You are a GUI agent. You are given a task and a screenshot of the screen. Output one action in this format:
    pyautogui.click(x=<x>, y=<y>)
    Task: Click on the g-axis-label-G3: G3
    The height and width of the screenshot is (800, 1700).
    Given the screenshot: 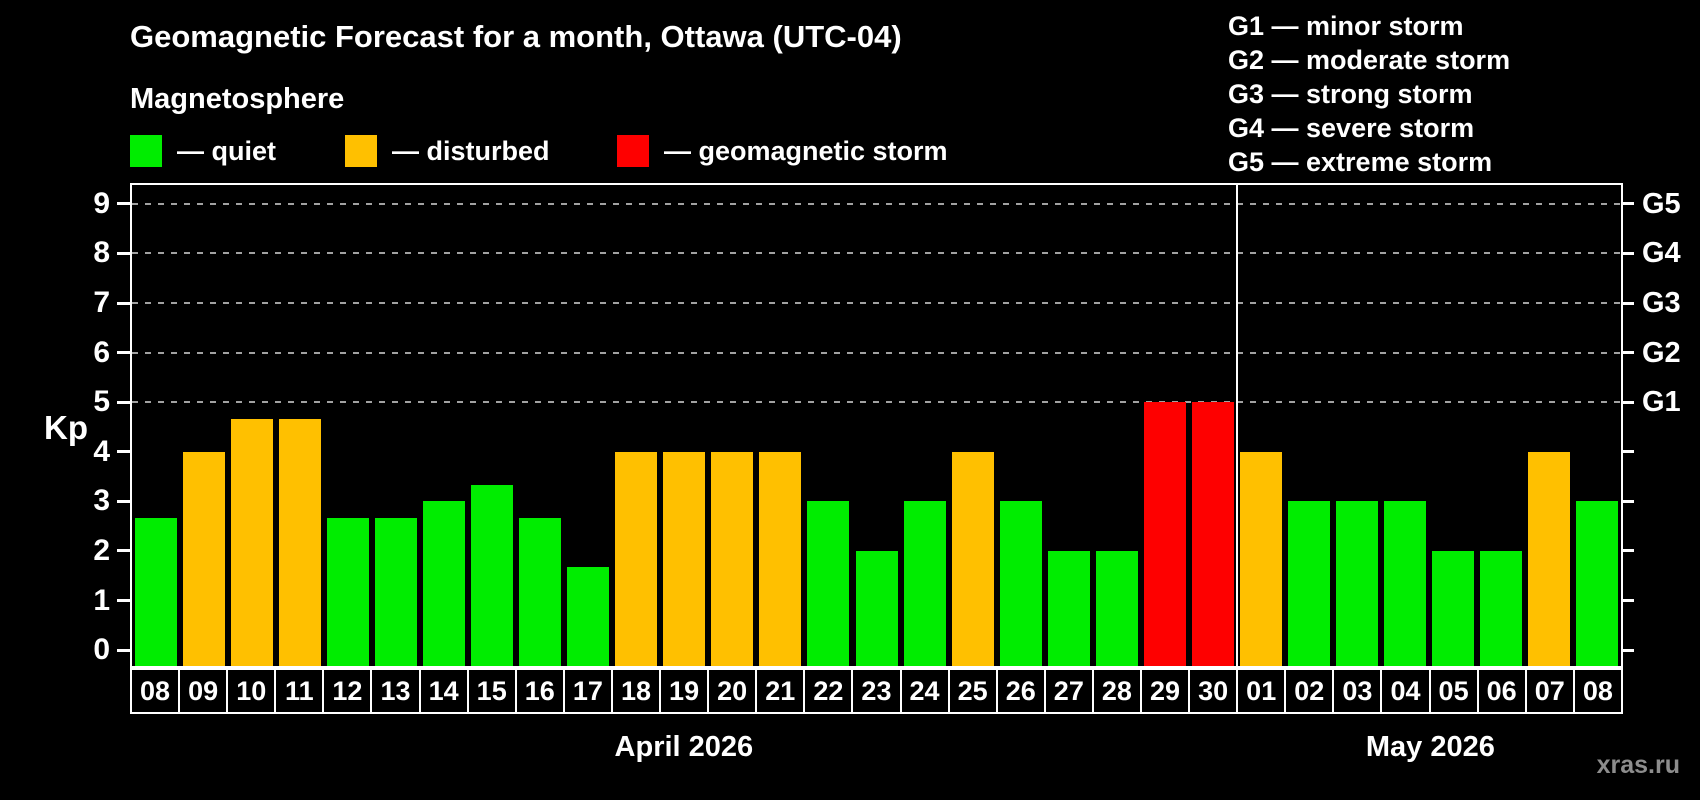 What is the action you would take?
    pyautogui.click(x=1661, y=303)
    